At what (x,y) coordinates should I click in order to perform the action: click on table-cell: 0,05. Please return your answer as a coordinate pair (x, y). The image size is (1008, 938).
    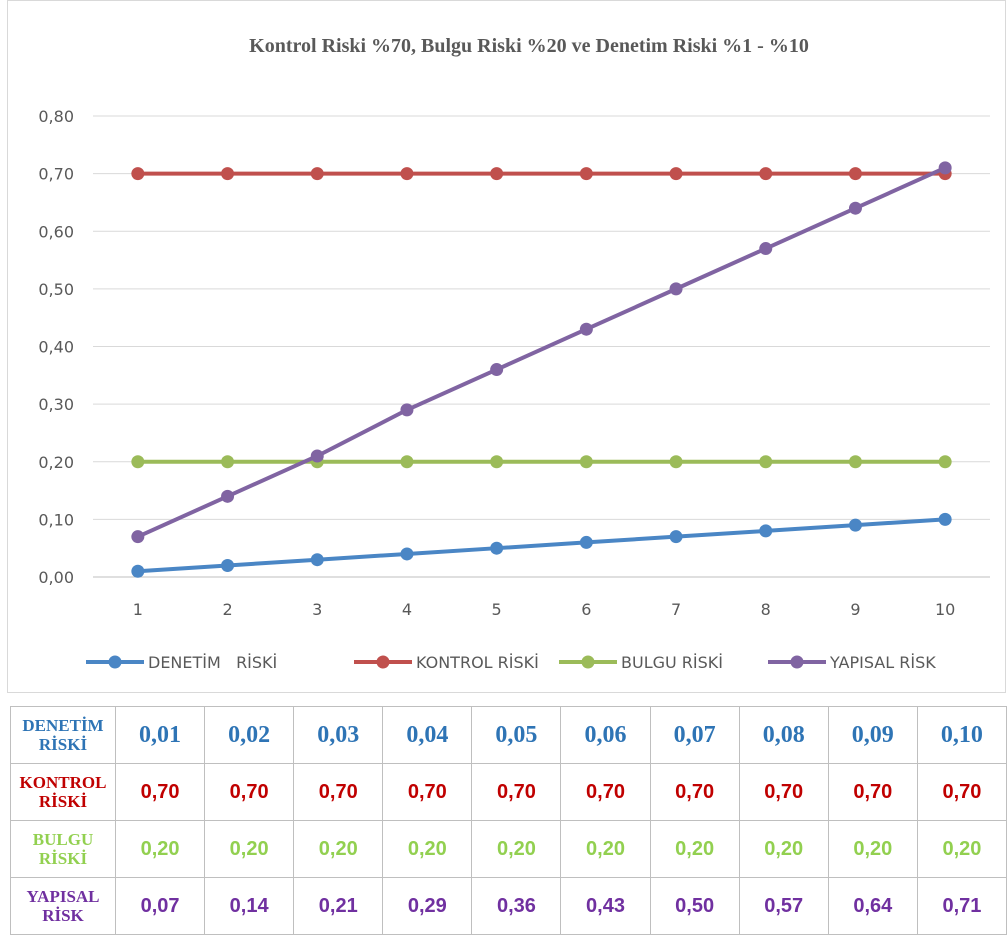
    Looking at the image, I should click on (516, 735).